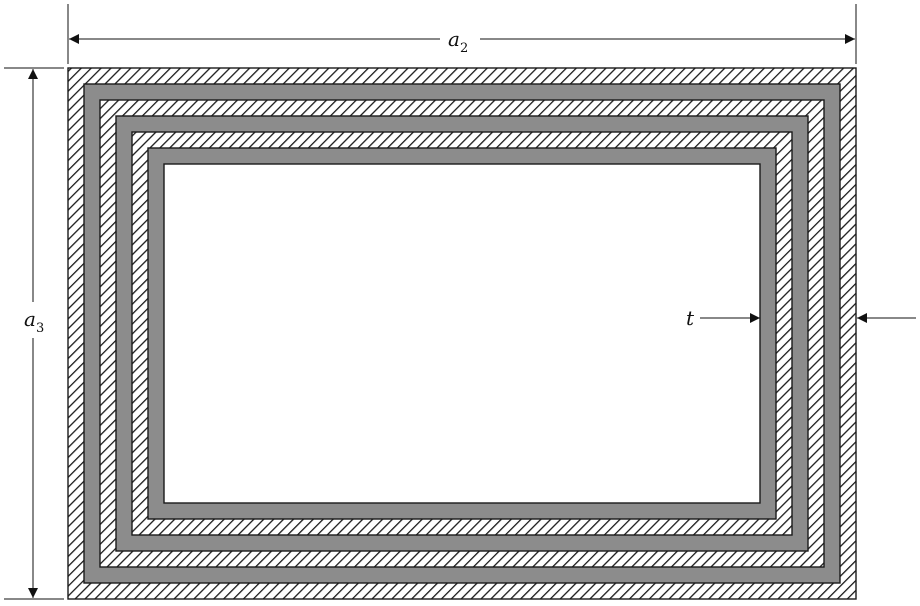 Image resolution: width=920 pixels, height=606 pixels. What do you see at coordinates (30, 319) in the screenshot?
I see `height-label-symbol: a` at bounding box center [30, 319].